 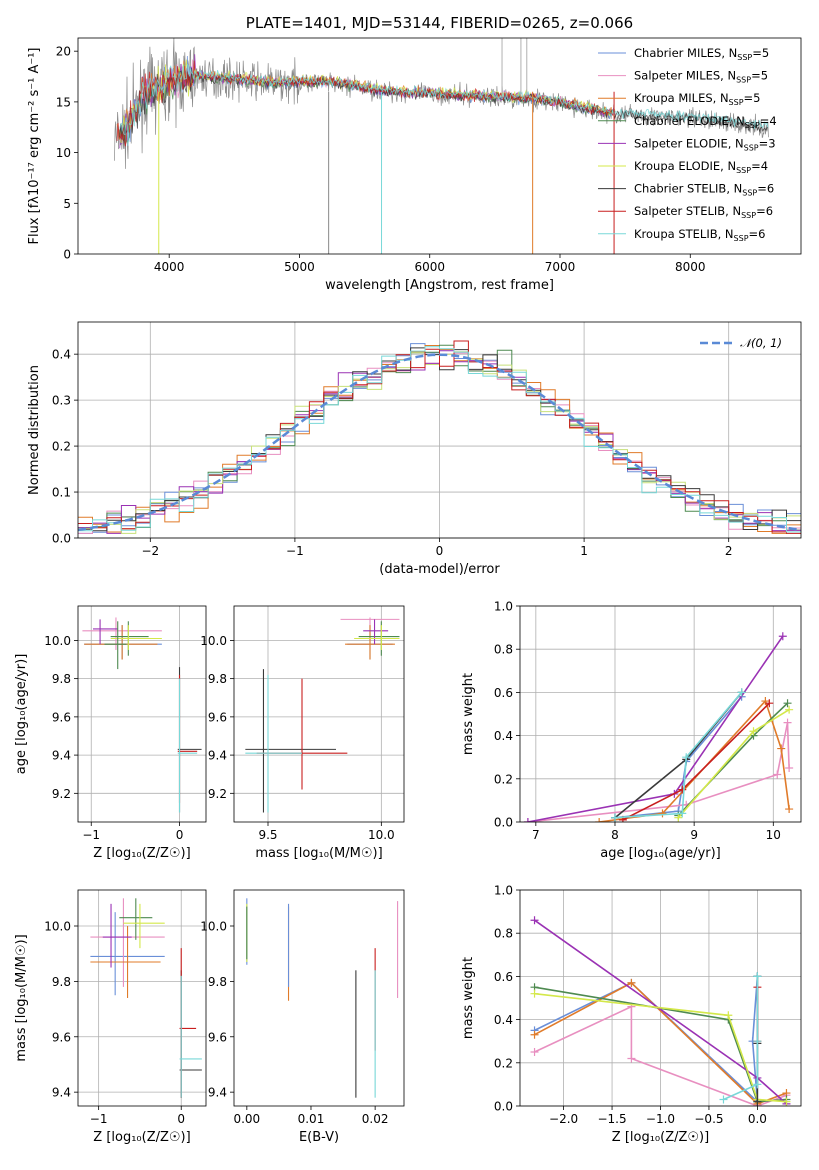 I want to click on x-axis-label: wavelength [Angstrom, rest frame], so click(x=439, y=285).